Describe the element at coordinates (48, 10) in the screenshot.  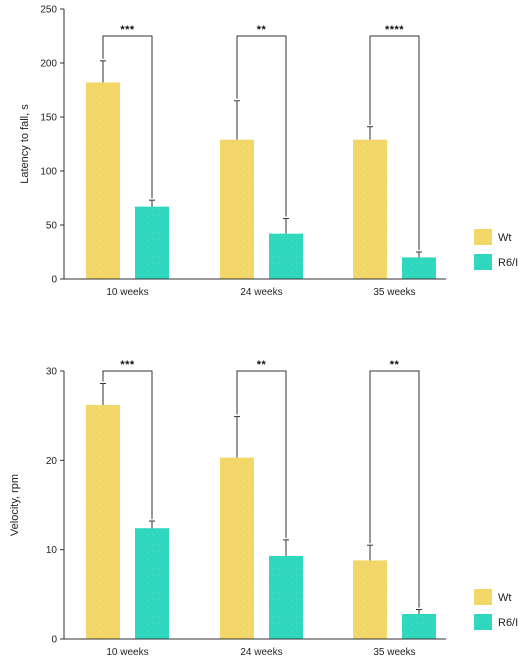
I see `y-tick-label: 250` at that location.